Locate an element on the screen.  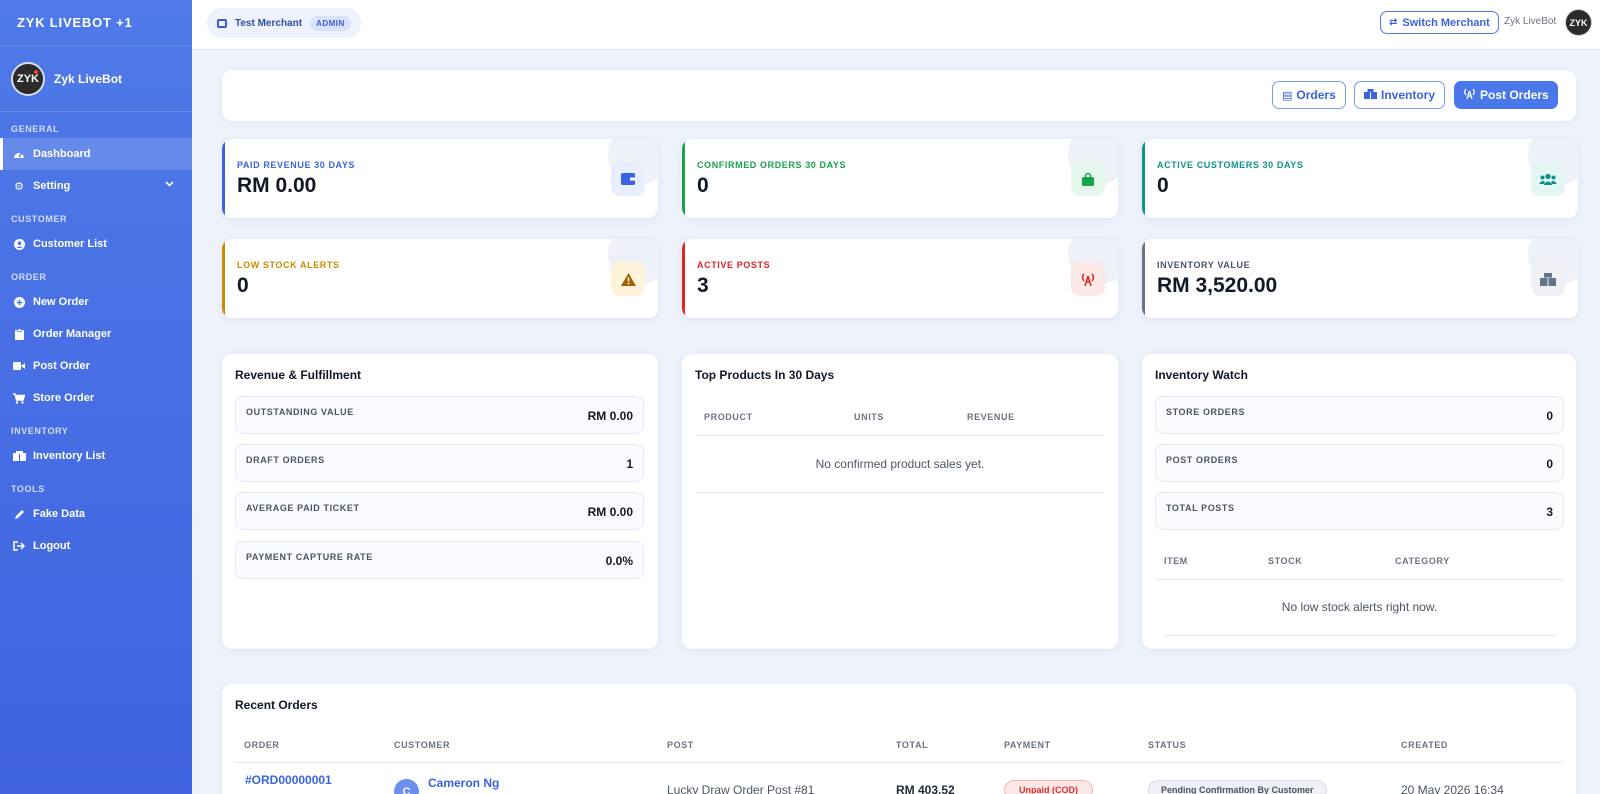
stat-value: 3 is located at coordinates (703, 285).